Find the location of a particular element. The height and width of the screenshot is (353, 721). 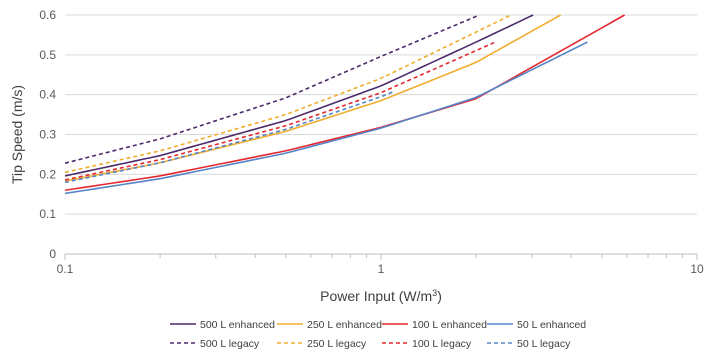

y-tick-label: 0.5 is located at coordinates (47, 55).